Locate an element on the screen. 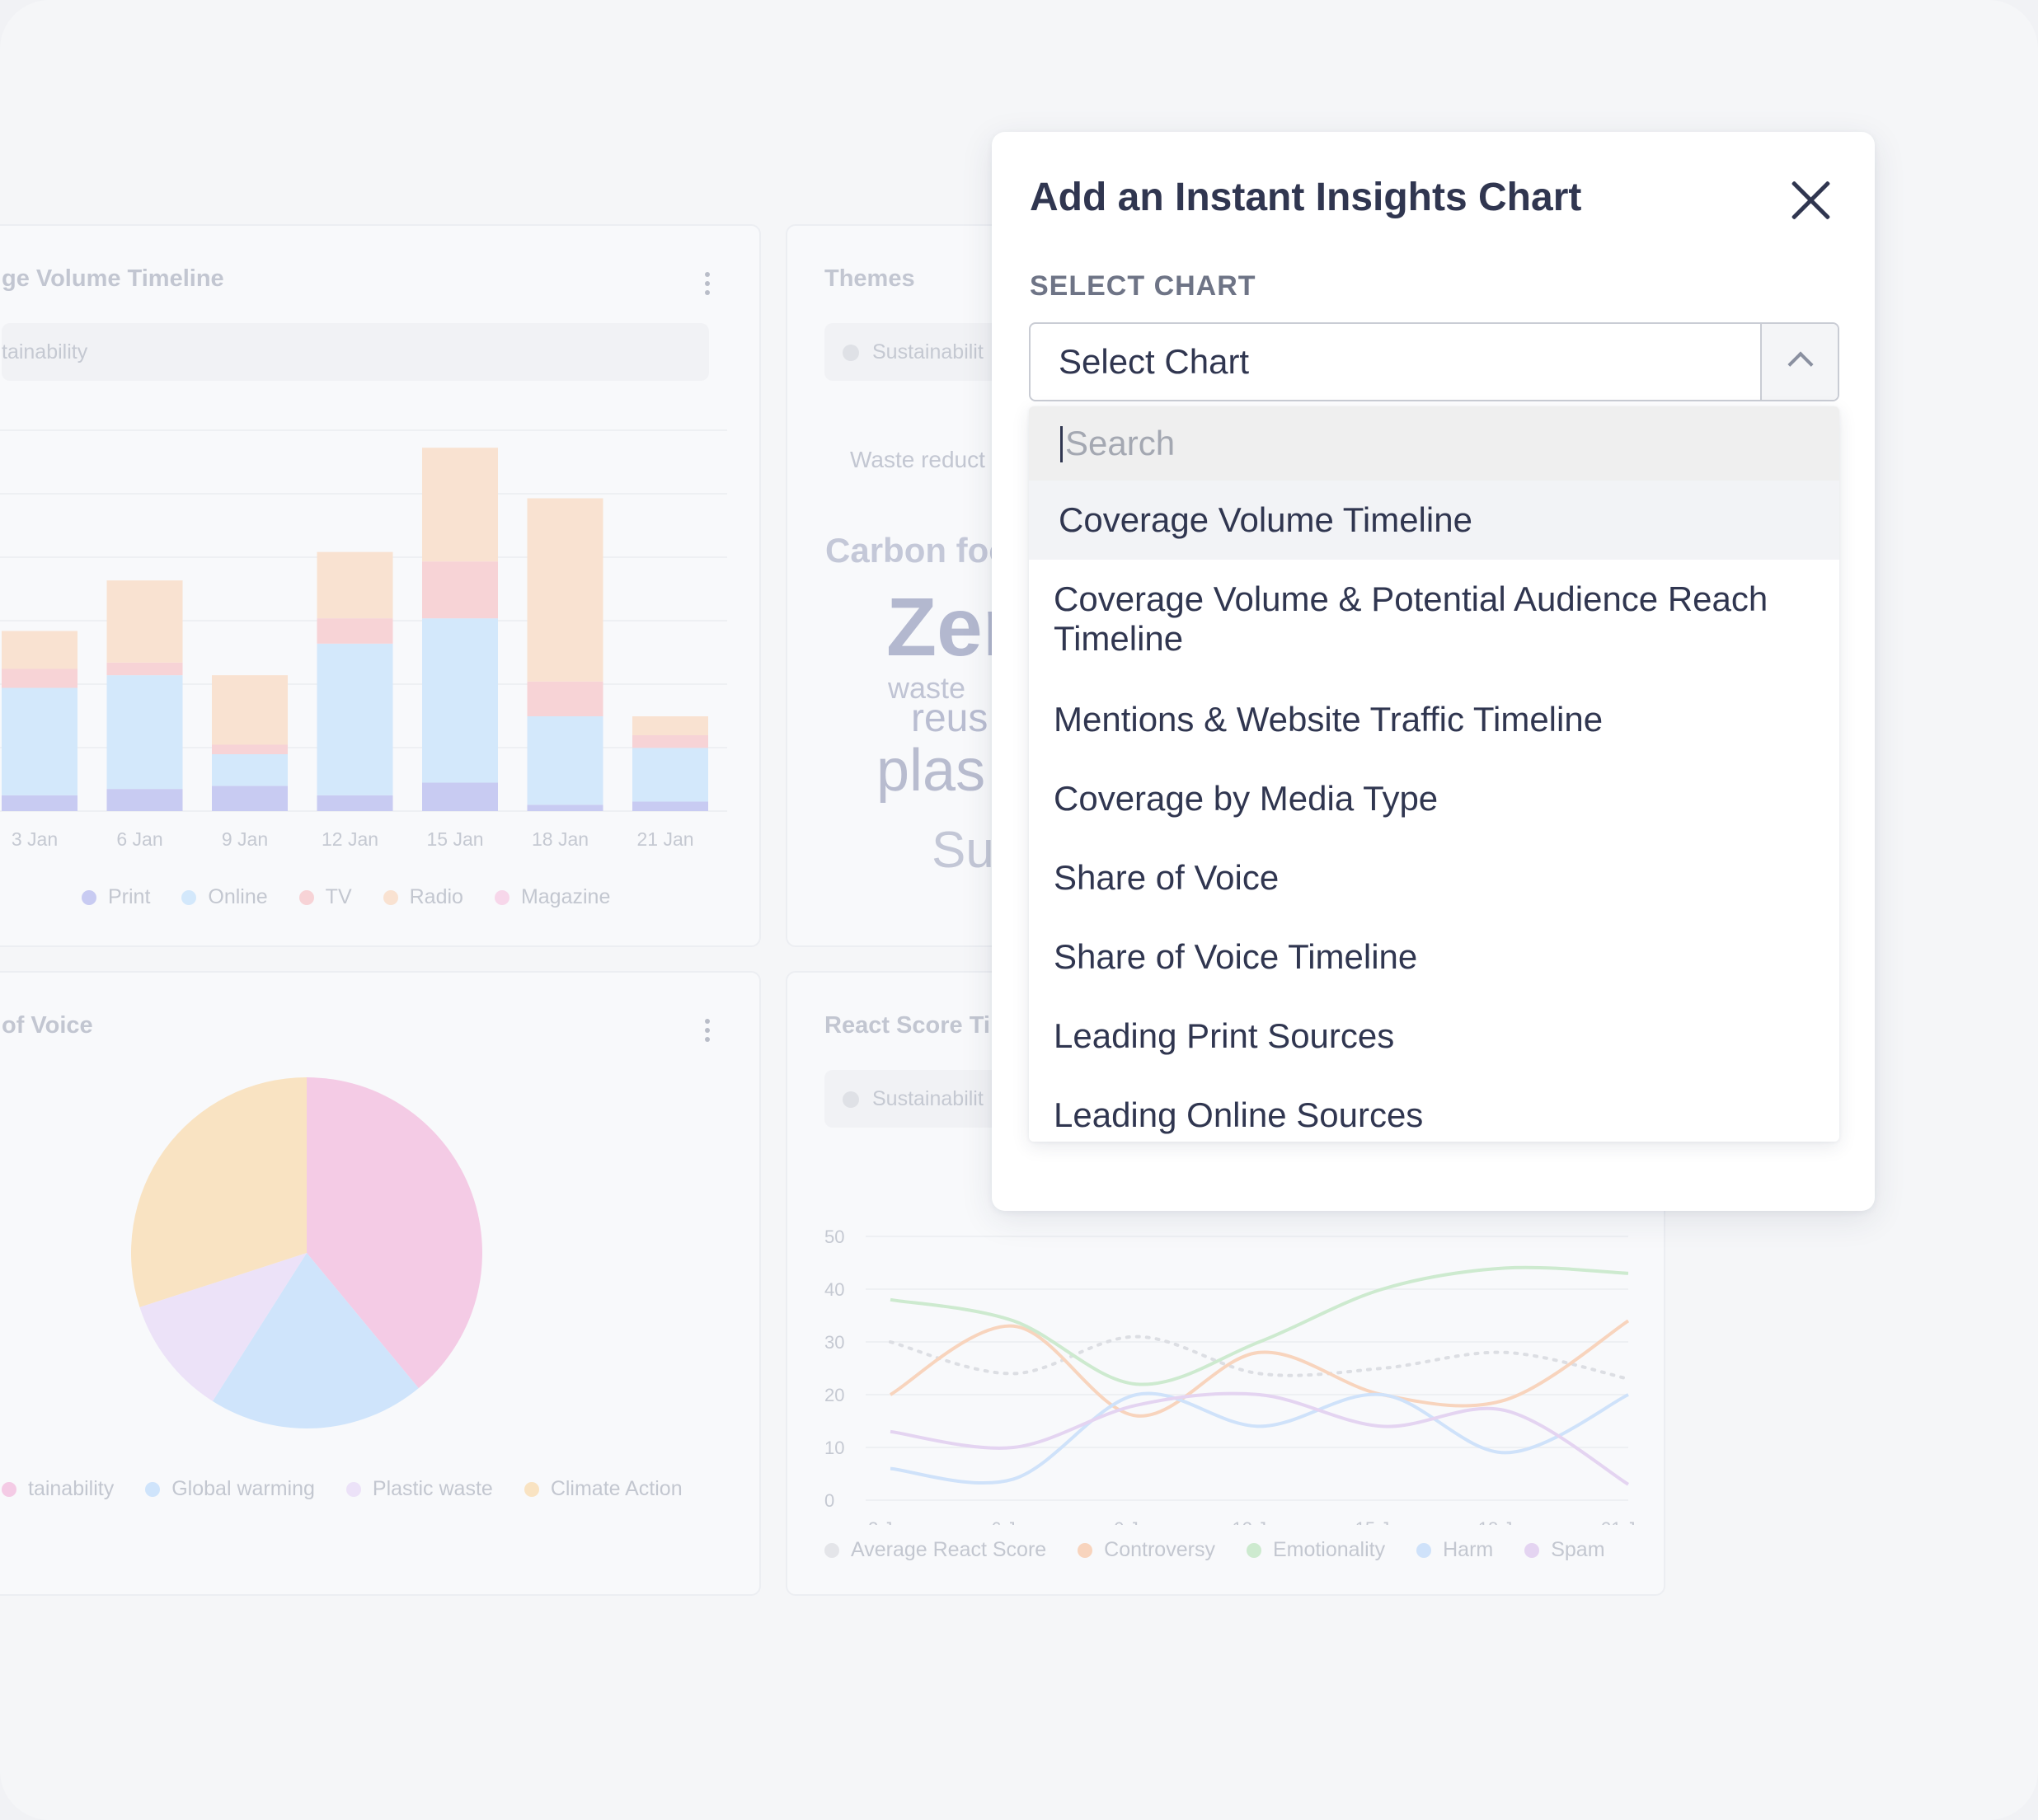 This screenshot has height=1820, width=2038. option-label: Leading Print Sources is located at coordinates (1224, 1035).